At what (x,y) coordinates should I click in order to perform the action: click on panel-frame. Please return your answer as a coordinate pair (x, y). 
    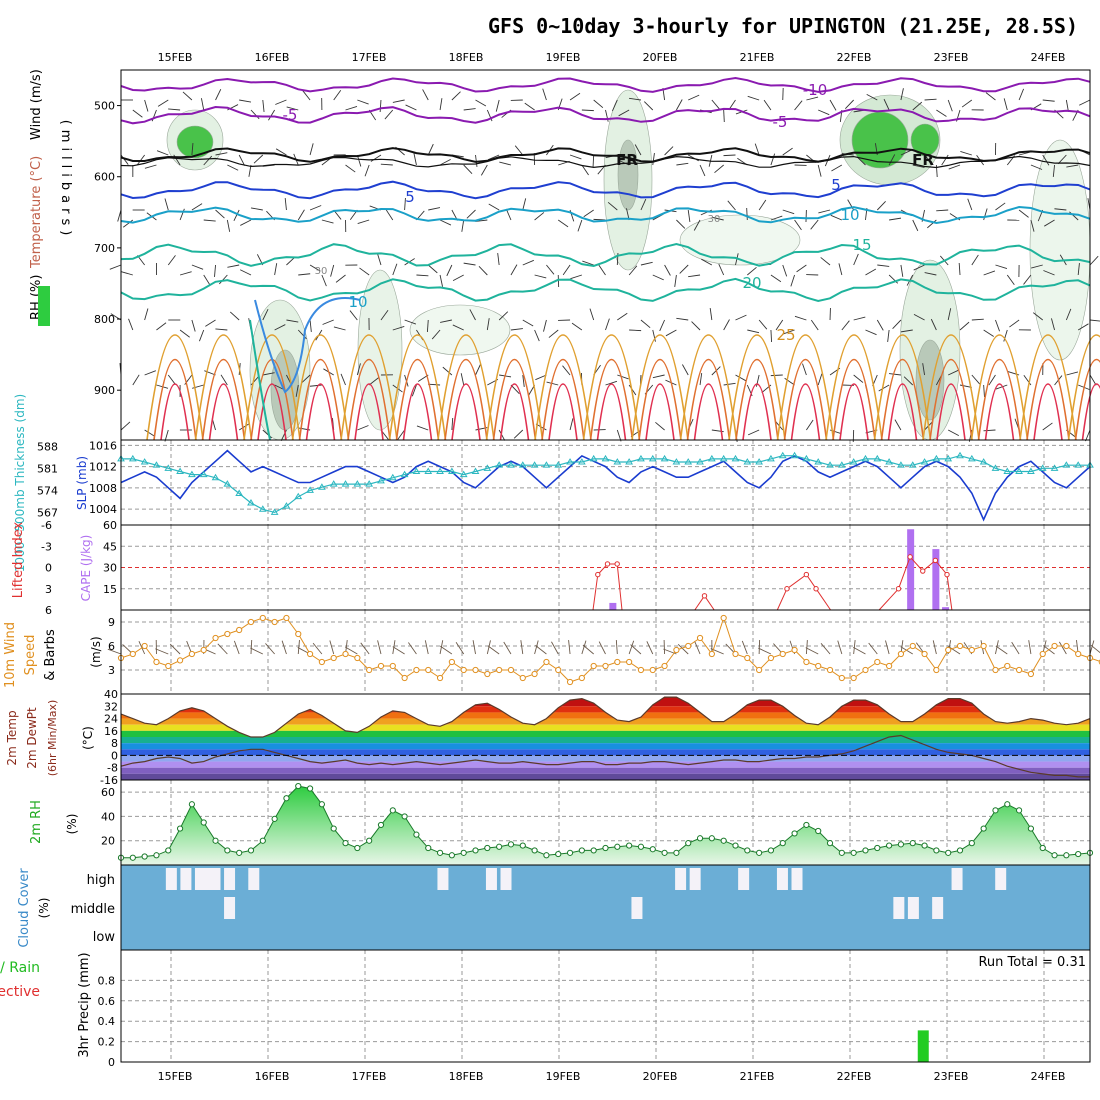
    Looking at the image, I should click on (605, 1006).